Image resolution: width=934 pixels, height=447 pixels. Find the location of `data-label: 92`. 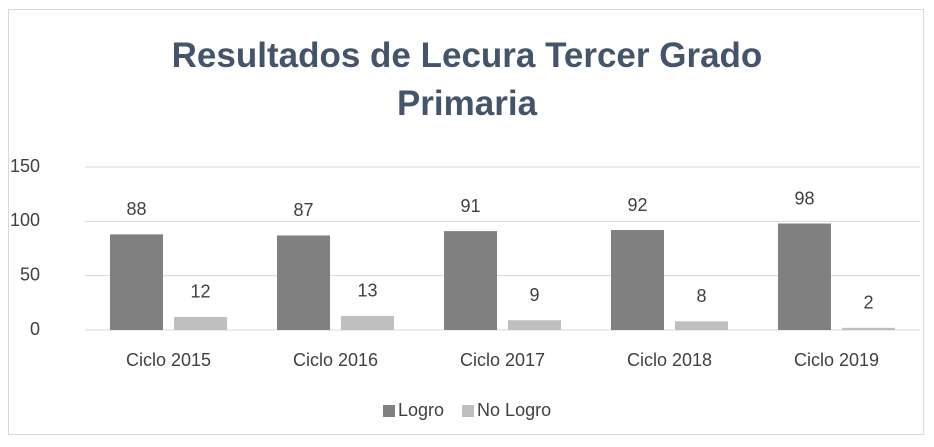

data-label: 92 is located at coordinates (637, 205).